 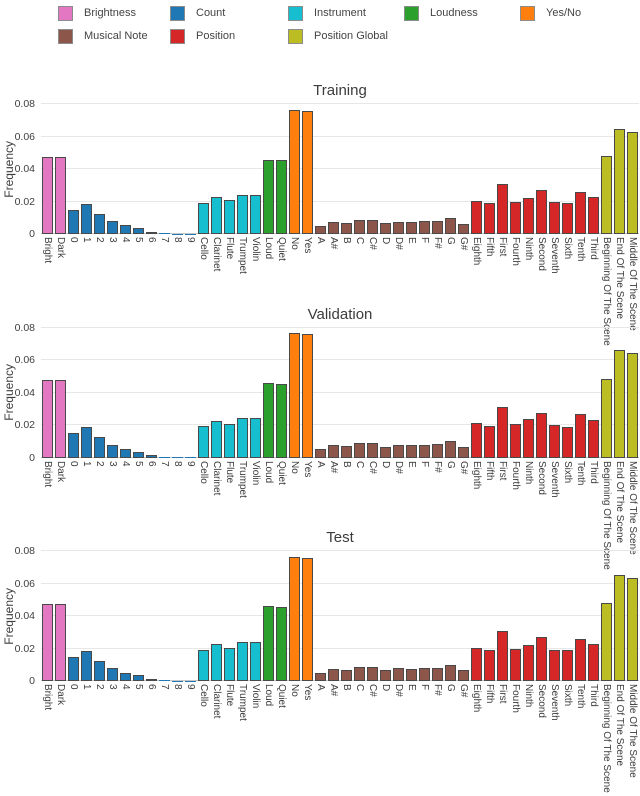 I want to click on x-tick-slot: 0, so click(x=73, y=240).